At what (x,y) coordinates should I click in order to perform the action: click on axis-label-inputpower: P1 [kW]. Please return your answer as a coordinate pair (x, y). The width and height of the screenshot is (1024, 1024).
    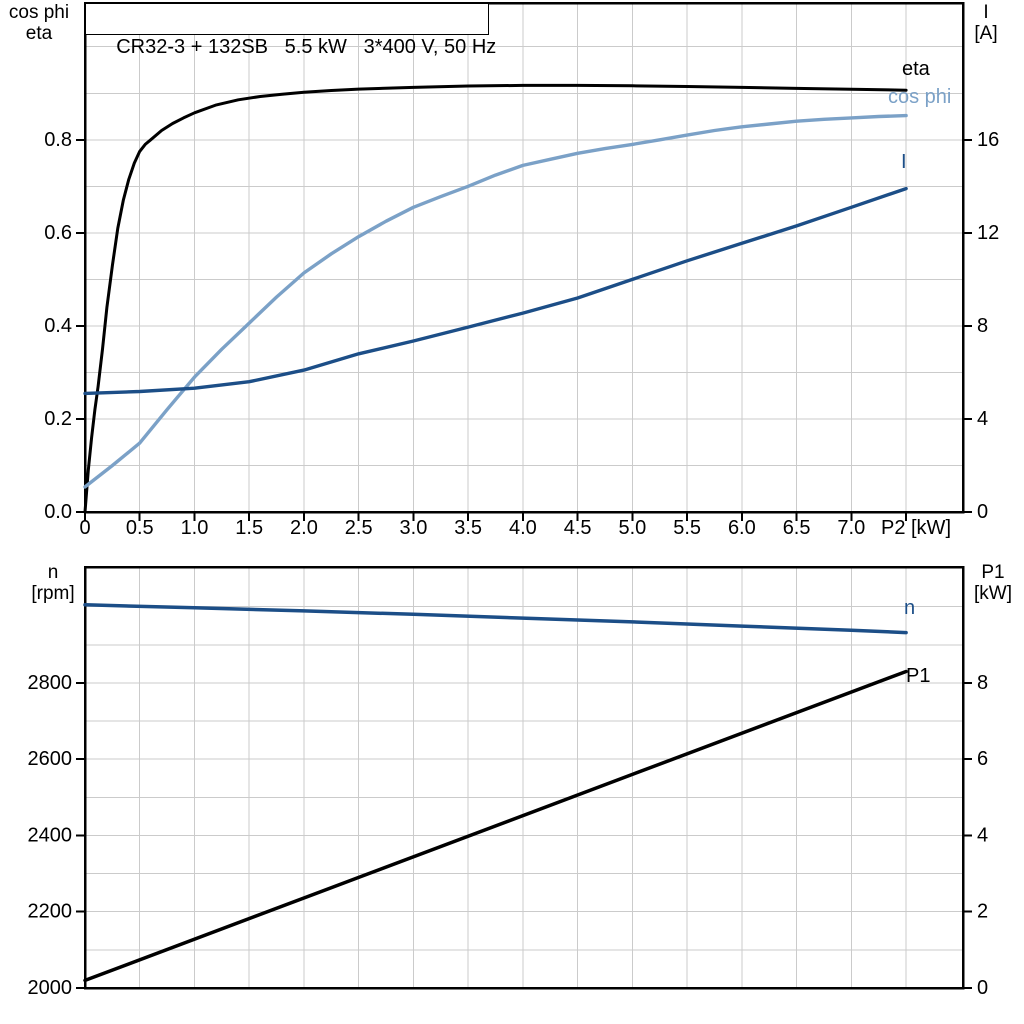
    Looking at the image, I should click on (993, 583).